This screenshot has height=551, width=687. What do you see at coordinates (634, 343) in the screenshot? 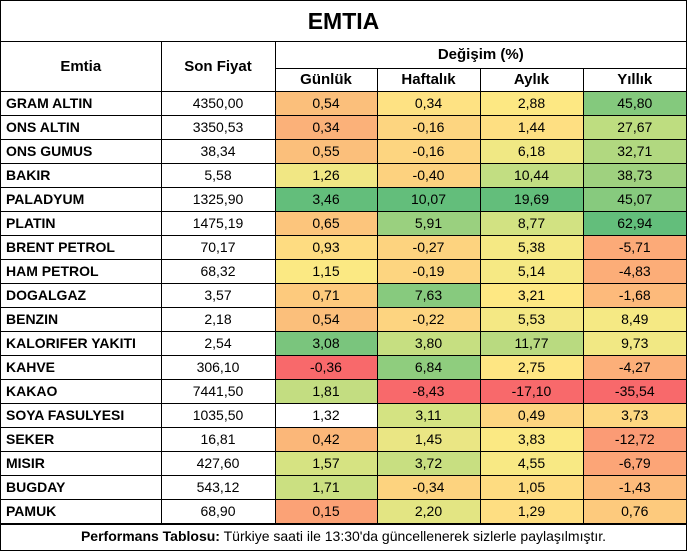
I see `yearly-change-cell: 9,73` at bounding box center [634, 343].